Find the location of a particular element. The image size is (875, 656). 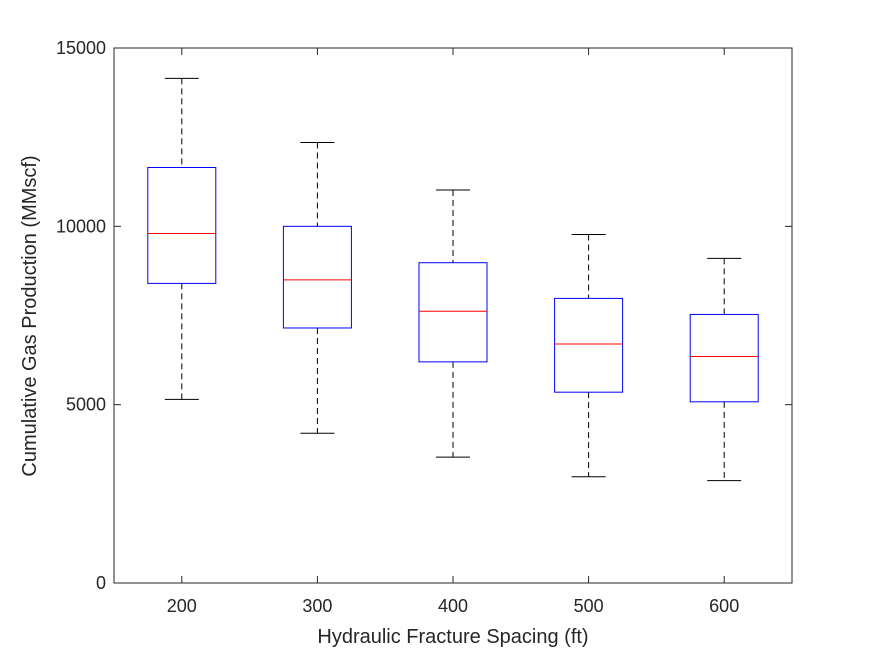

x-tick-label: 600 is located at coordinates (724, 606).